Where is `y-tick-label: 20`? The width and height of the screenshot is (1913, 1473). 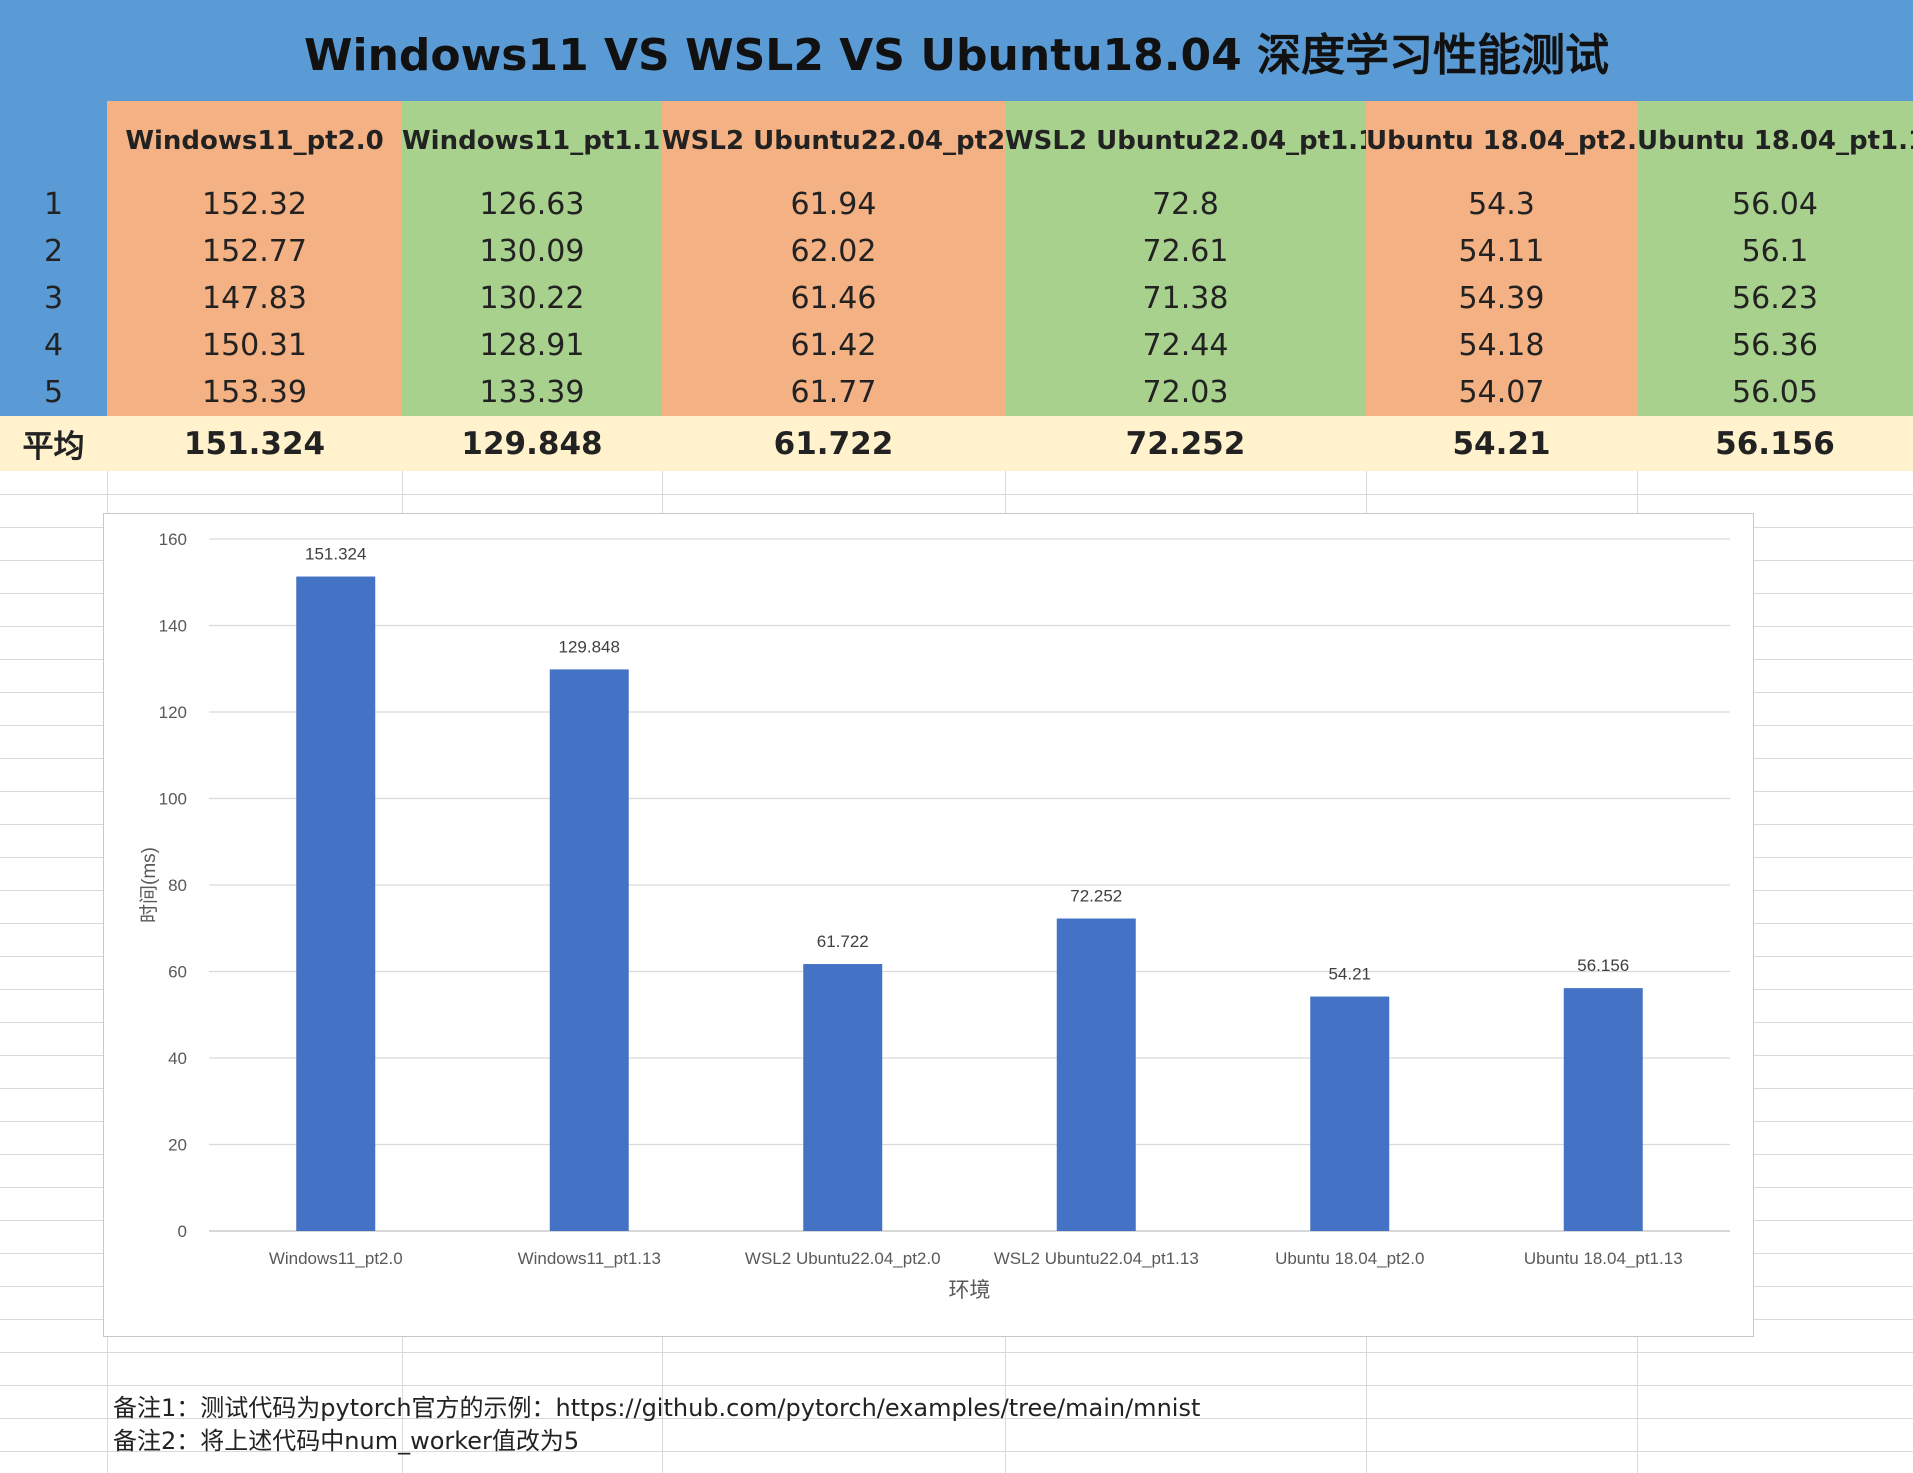
y-tick-label: 20 is located at coordinates (177, 1145).